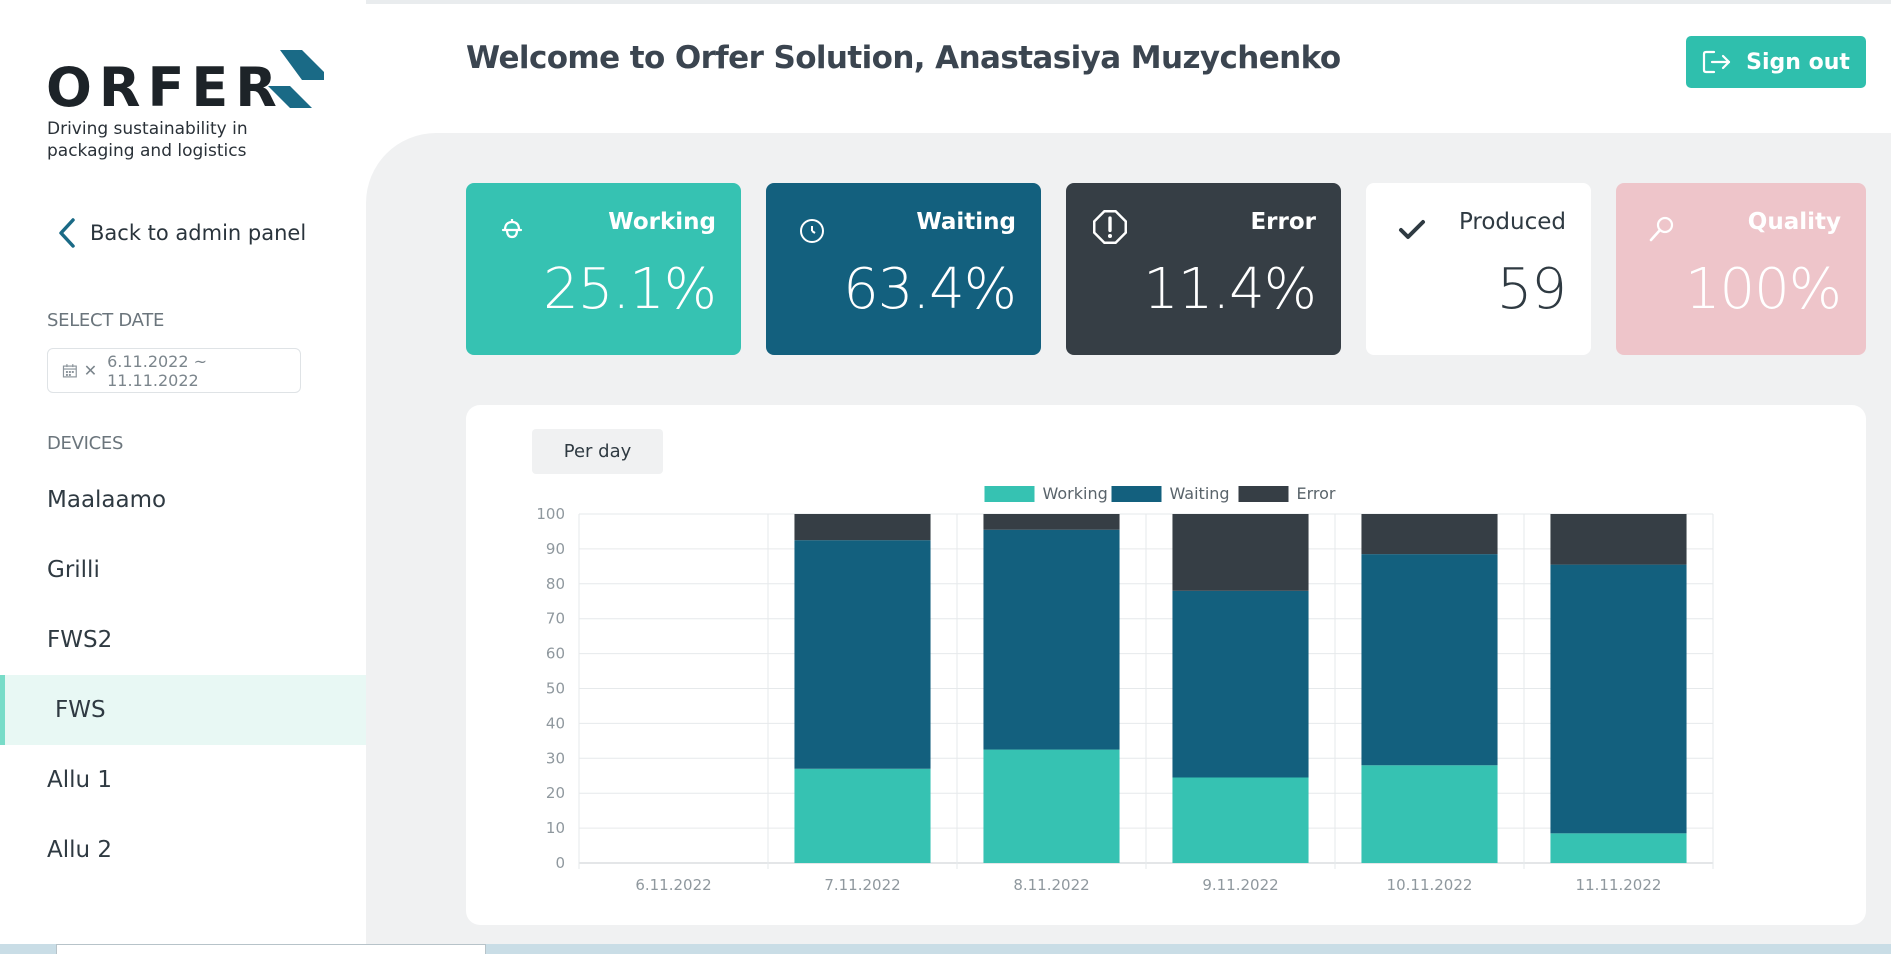  What do you see at coordinates (555, 549) in the screenshot?
I see `y-tick-label: 90` at bounding box center [555, 549].